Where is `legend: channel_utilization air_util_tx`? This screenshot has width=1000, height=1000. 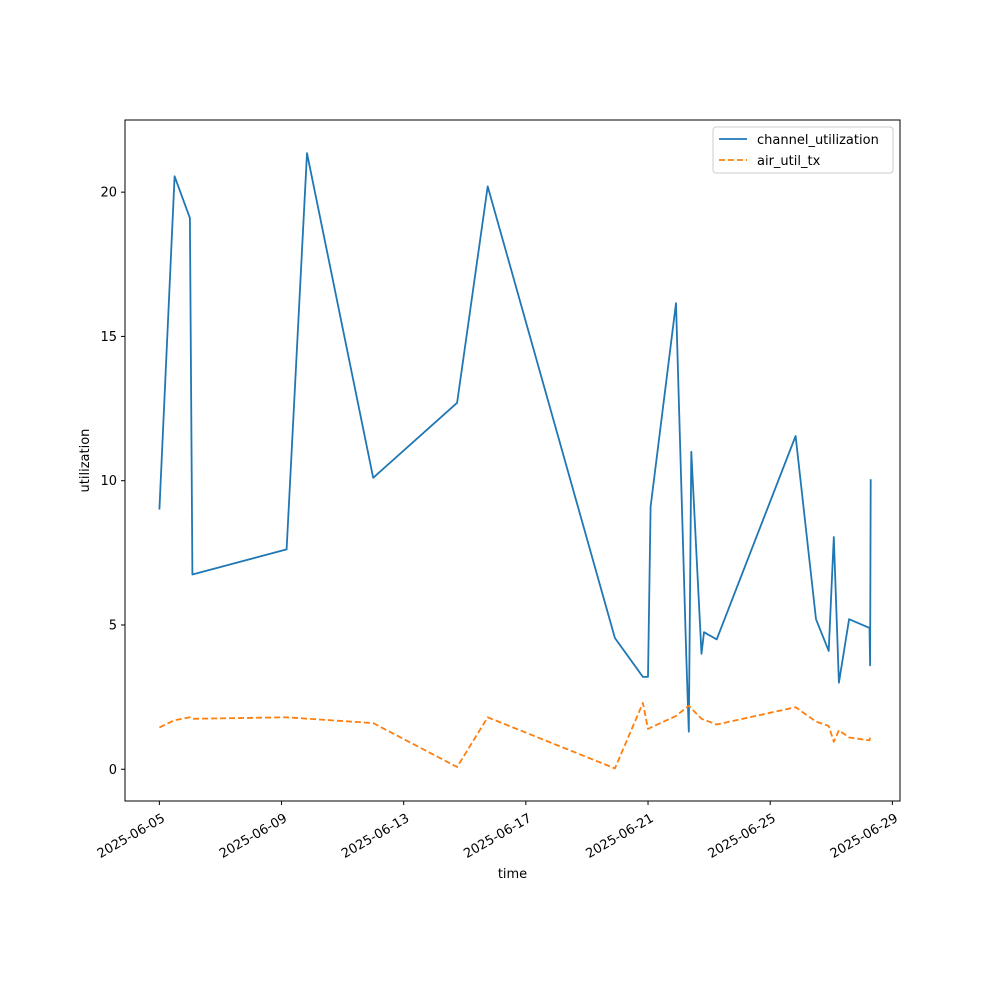
legend: channel_utilization air_util_tx is located at coordinates (803, 150).